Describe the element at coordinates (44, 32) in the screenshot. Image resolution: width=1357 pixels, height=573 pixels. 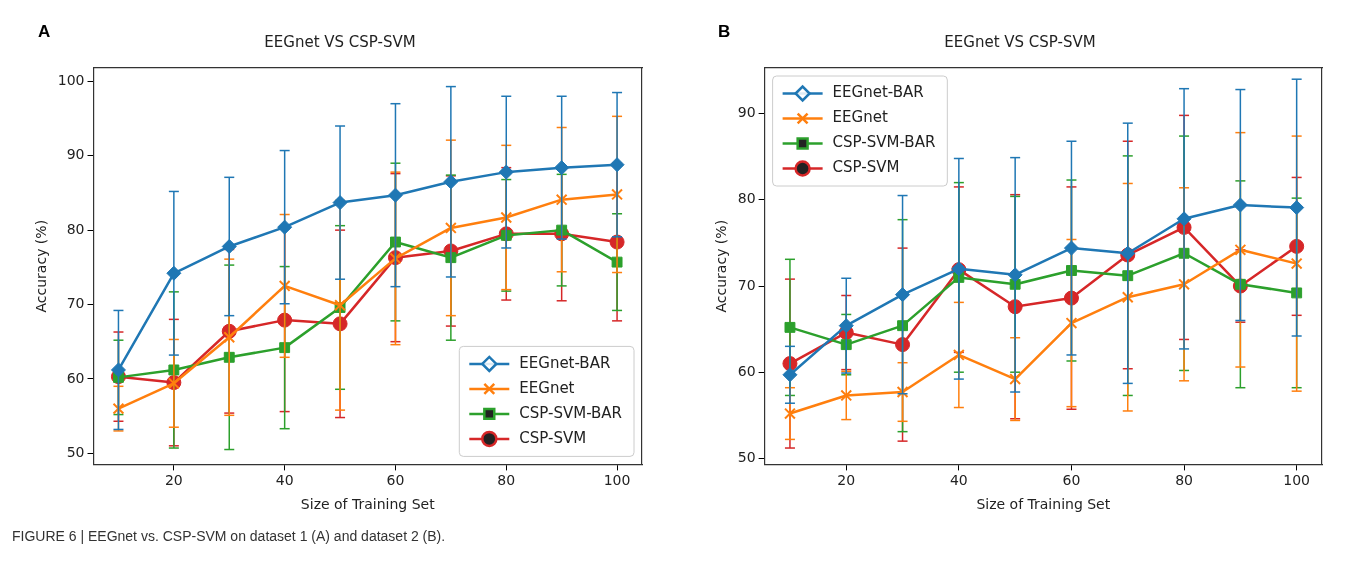
I see `text: A` at that location.